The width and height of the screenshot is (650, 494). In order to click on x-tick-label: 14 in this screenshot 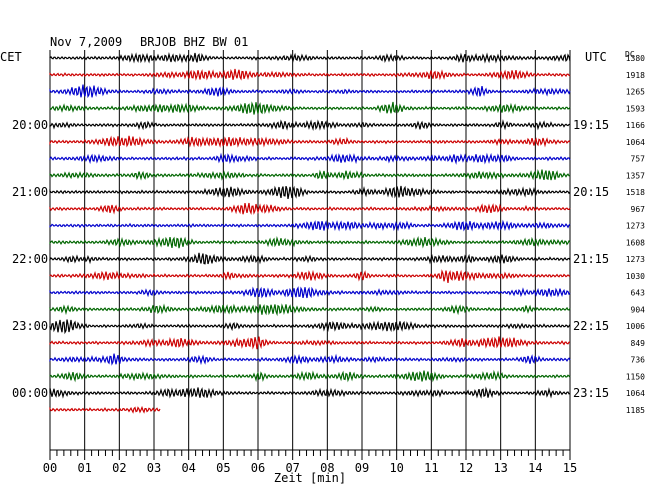, I will do `click(535, 468)`.